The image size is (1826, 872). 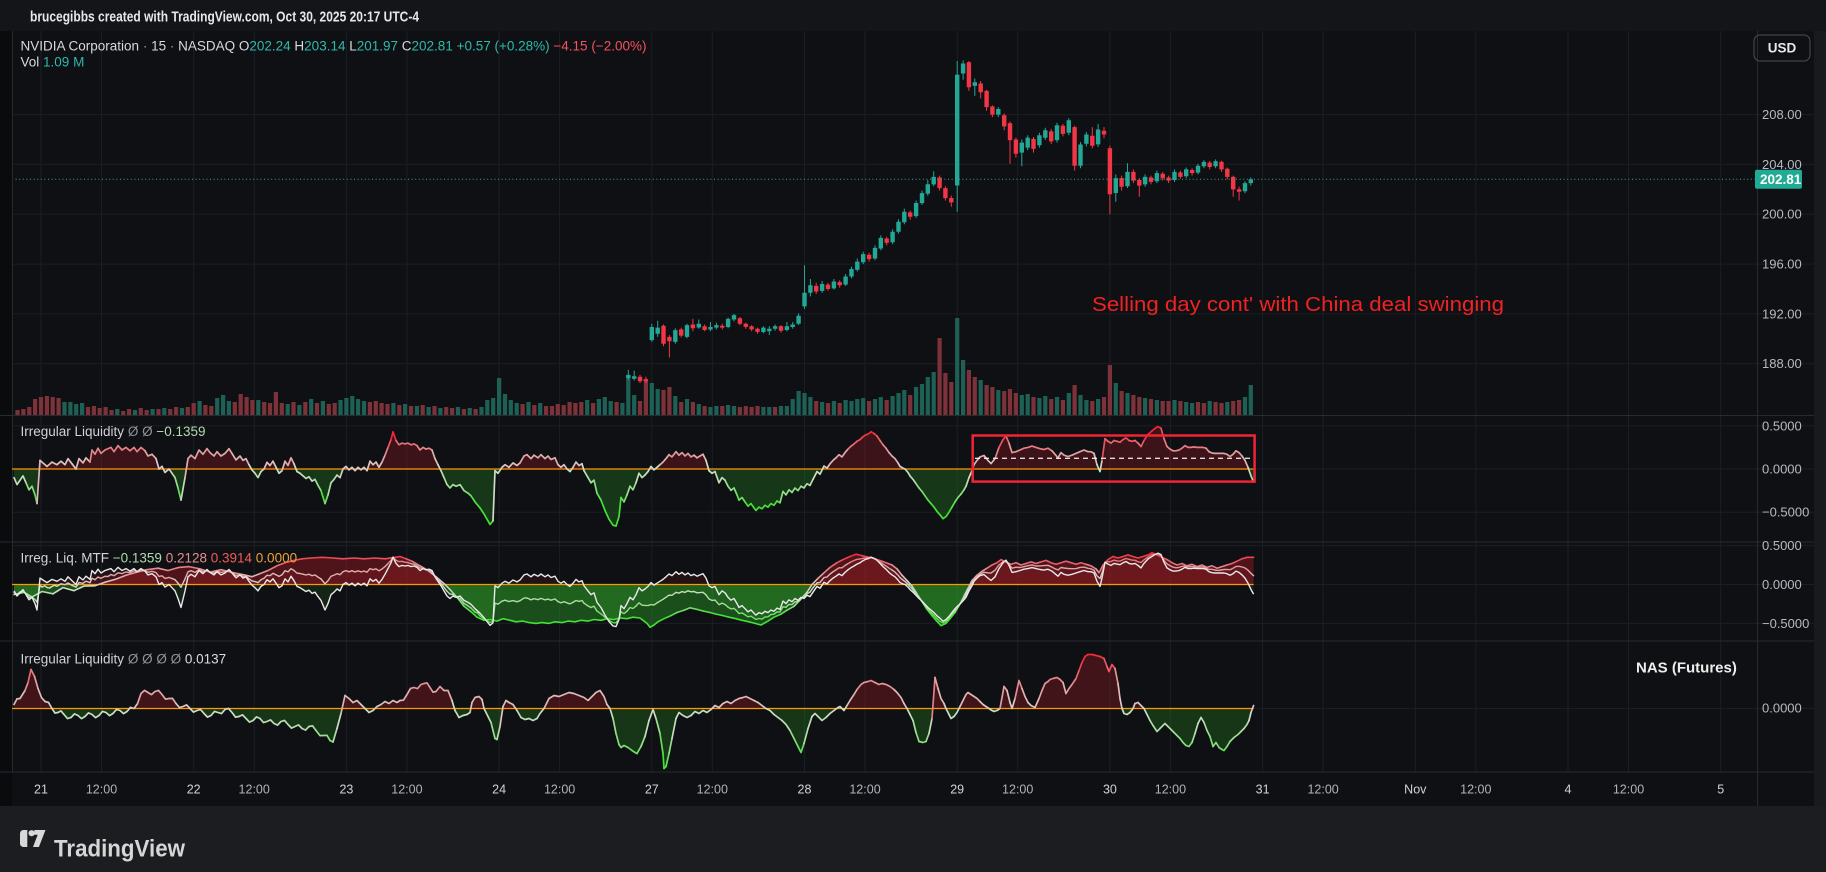 What do you see at coordinates (119, 849) in the screenshot?
I see `svg-text: TradingView` at bounding box center [119, 849].